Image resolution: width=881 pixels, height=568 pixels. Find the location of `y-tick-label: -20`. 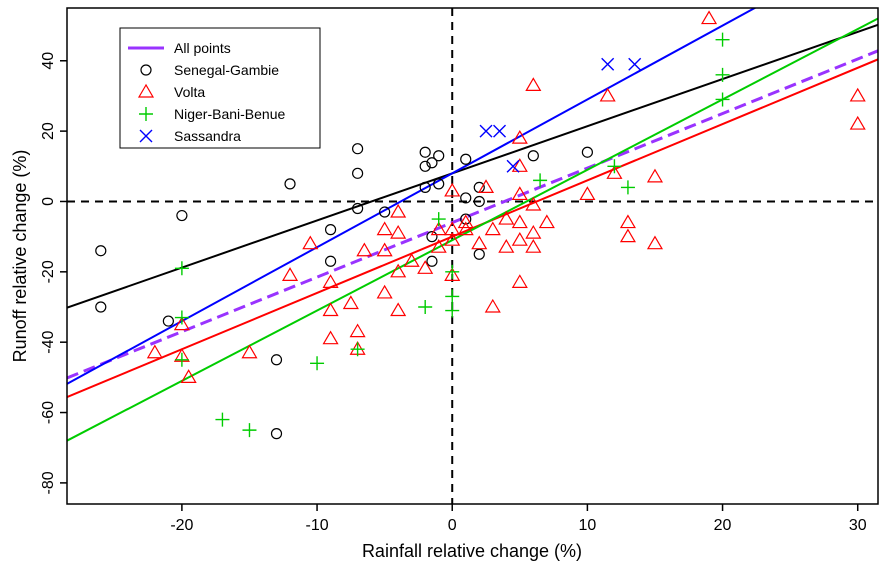

y-tick-label: -20 is located at coordinates (48, 271).